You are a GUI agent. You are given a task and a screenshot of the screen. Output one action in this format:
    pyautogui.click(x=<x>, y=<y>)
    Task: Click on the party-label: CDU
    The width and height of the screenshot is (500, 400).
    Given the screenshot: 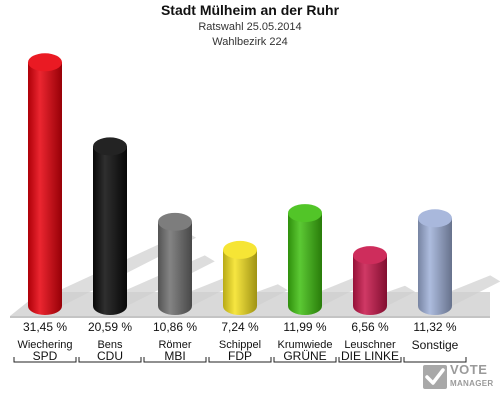 What is the action you would take?
    pyautogui.click(x=110, y=356)
    